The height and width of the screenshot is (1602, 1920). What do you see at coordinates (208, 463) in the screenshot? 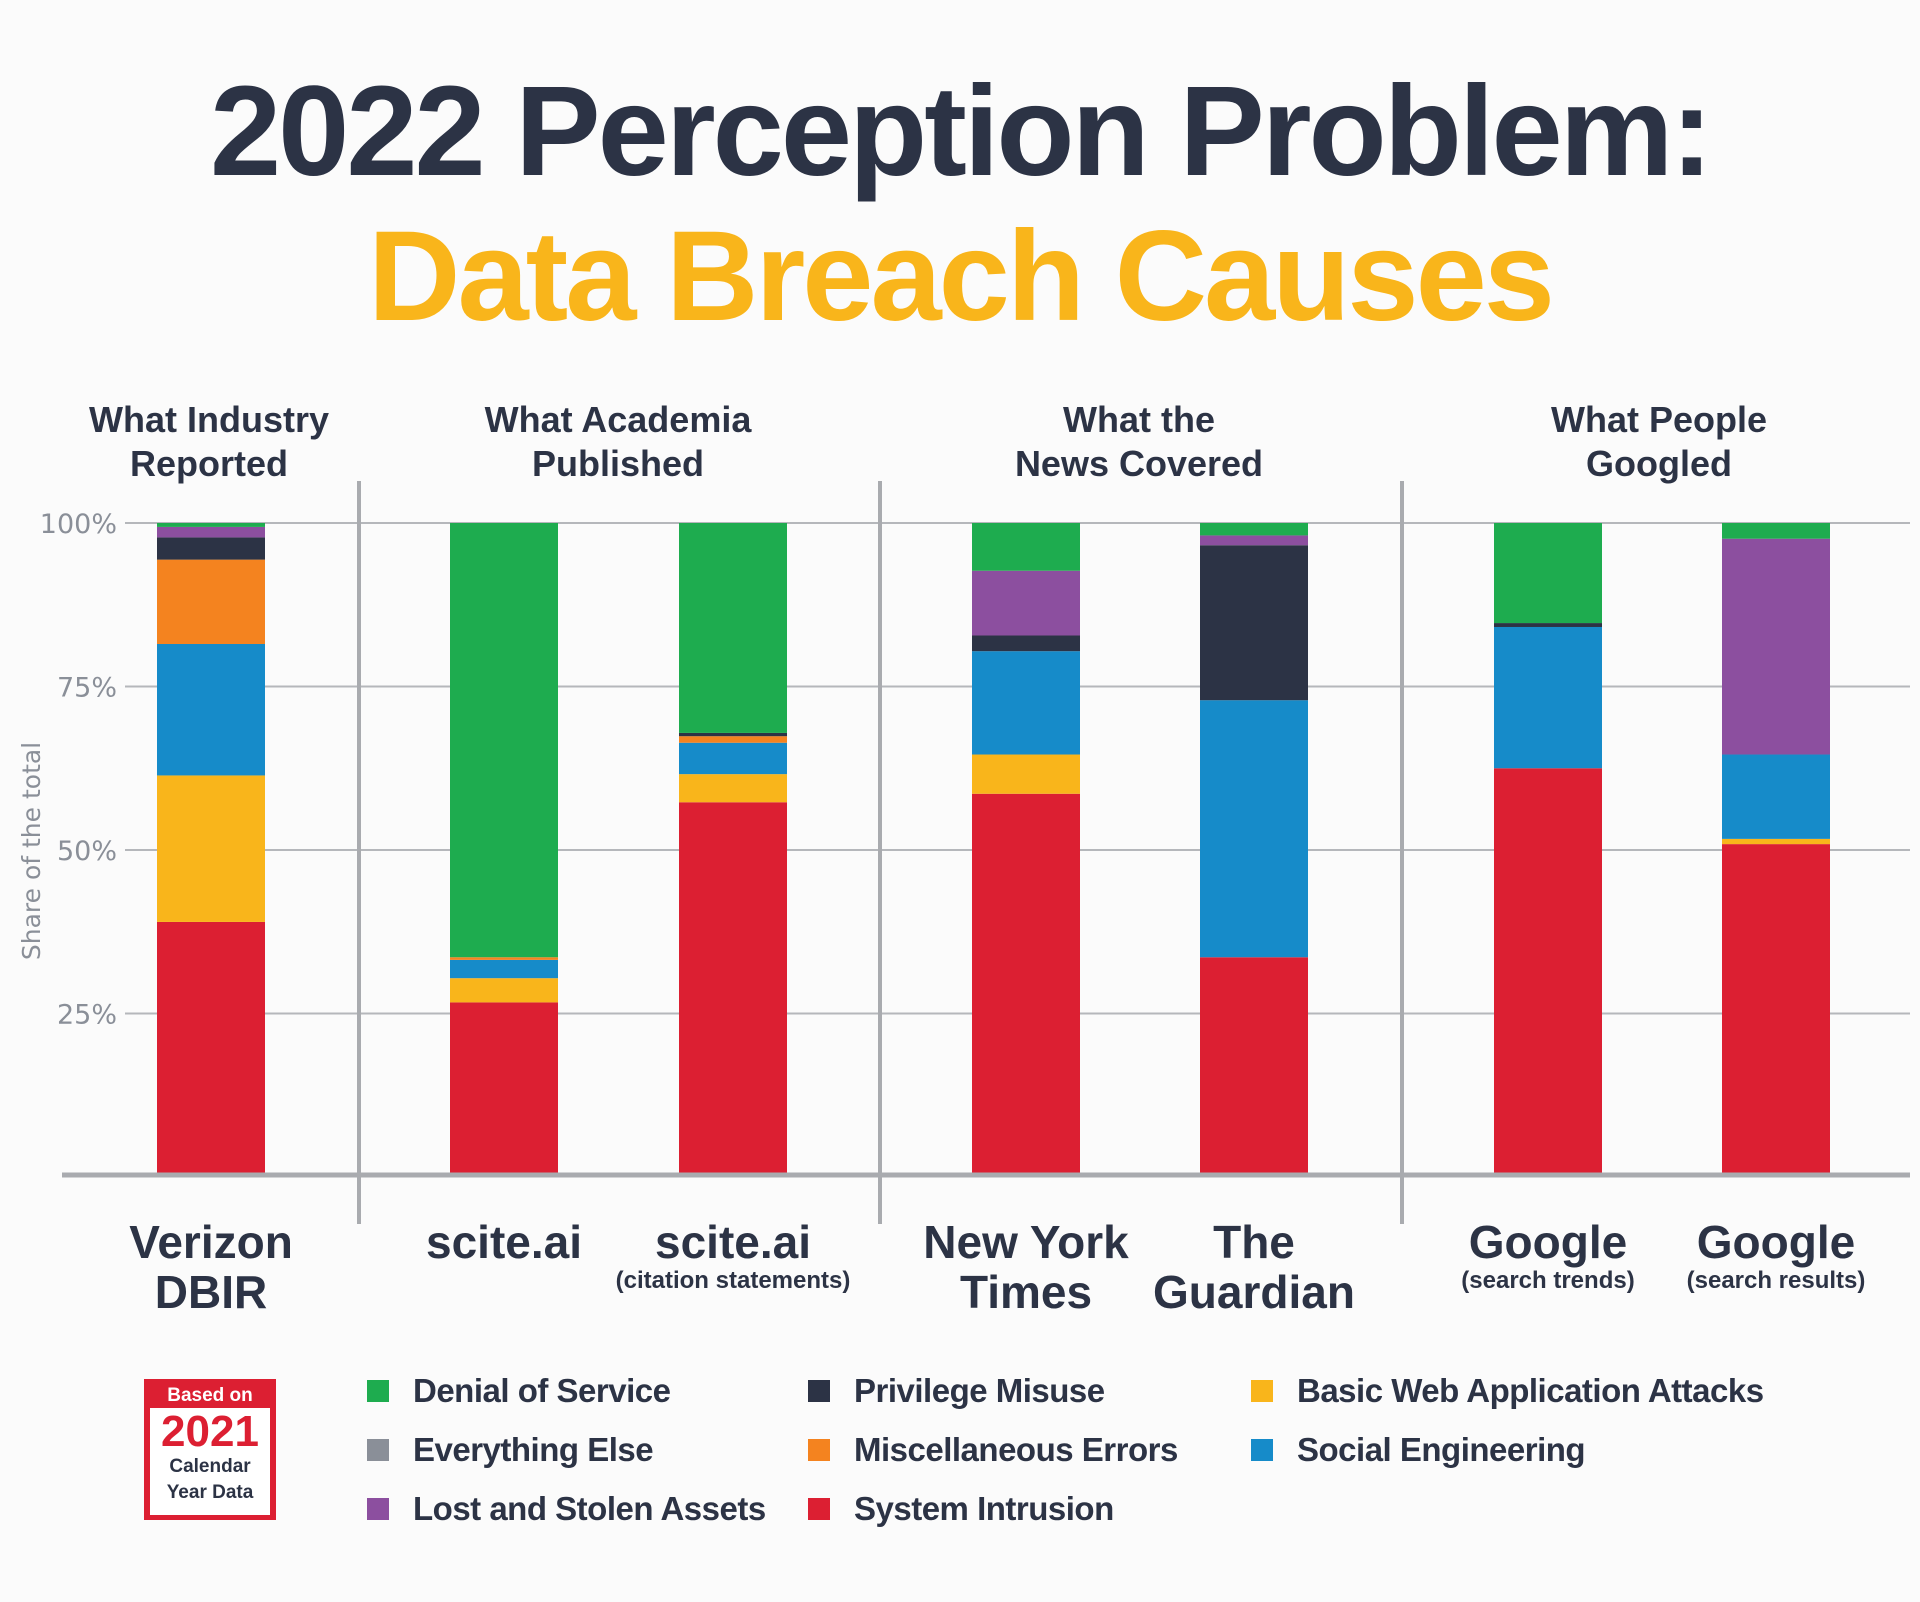
I see `group-header-line: Reported` at bounding box center [208, 463].